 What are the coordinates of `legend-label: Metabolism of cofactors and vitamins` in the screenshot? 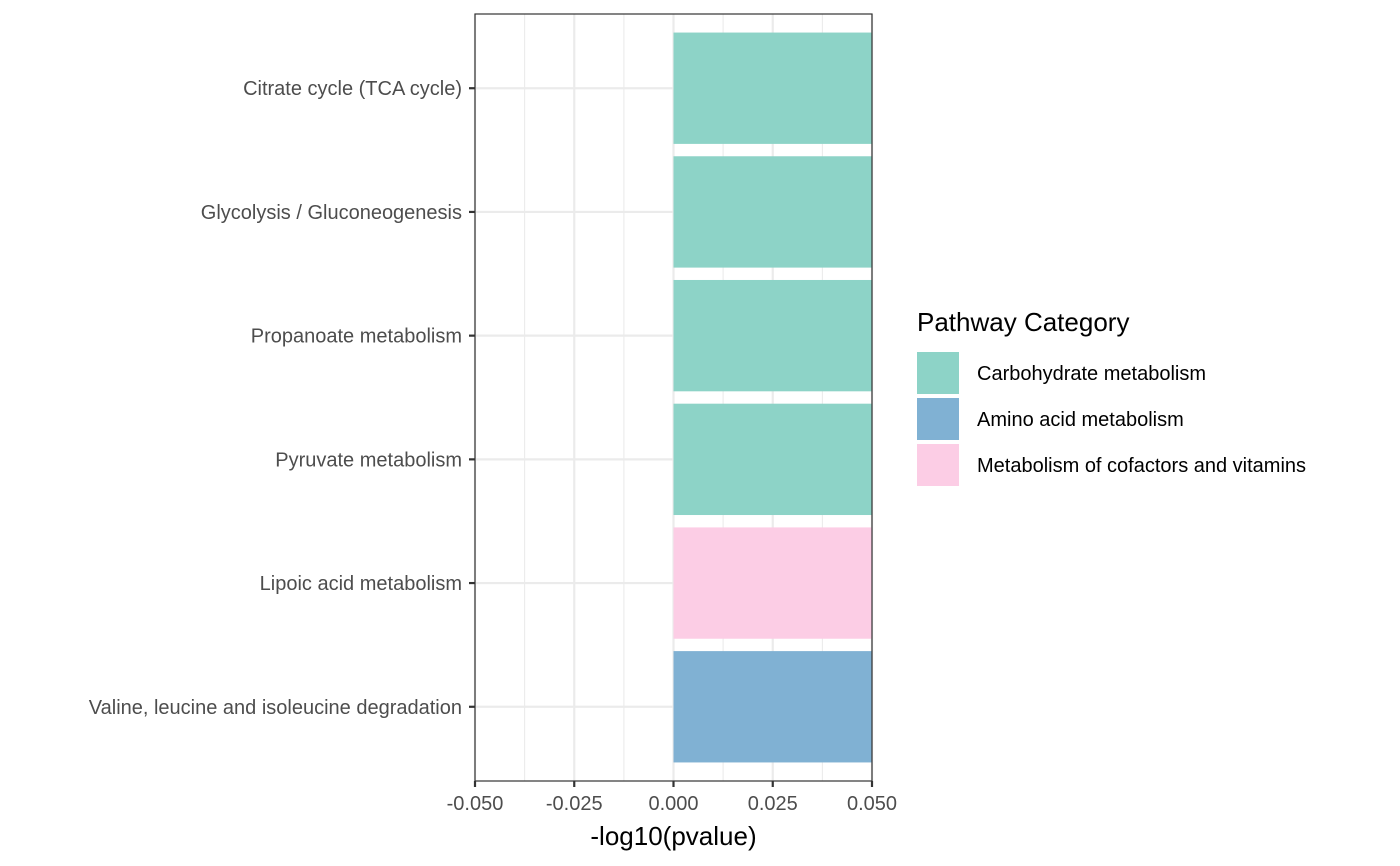 It's located at (1141, 466).